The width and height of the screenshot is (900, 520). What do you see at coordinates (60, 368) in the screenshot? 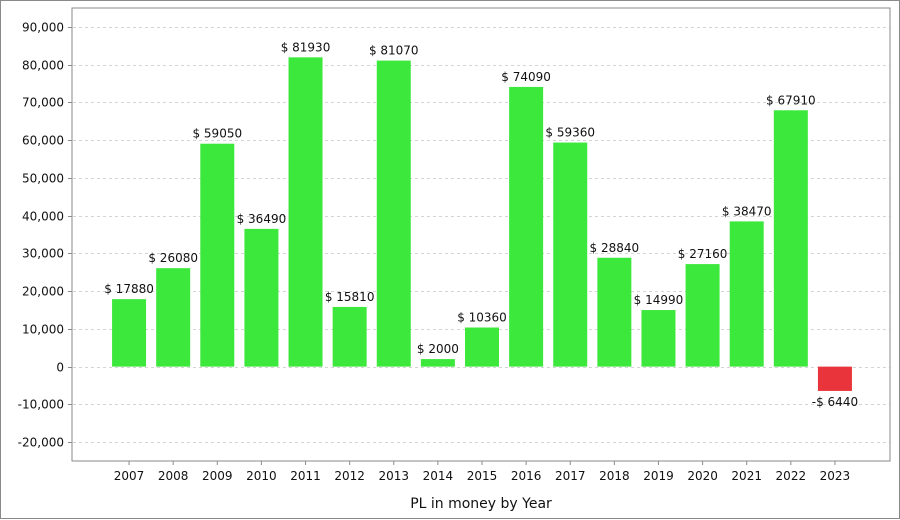
I see `y-tick-label: 0` at bounding box center [60, 368].